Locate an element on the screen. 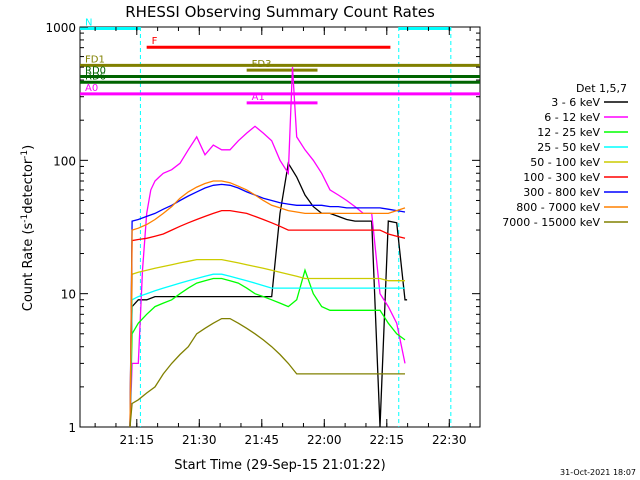  flag-label-rd6: RD6 is located at coordinates (95, 76).